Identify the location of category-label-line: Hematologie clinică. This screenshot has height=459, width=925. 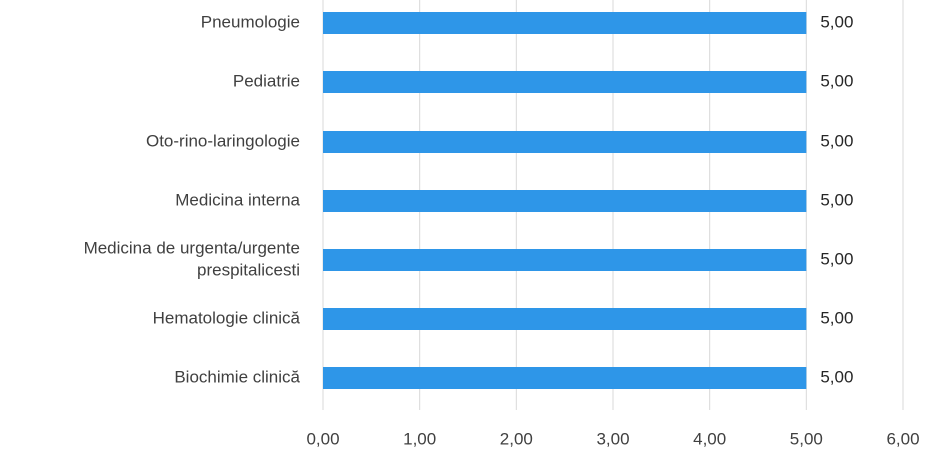
(227, 317).